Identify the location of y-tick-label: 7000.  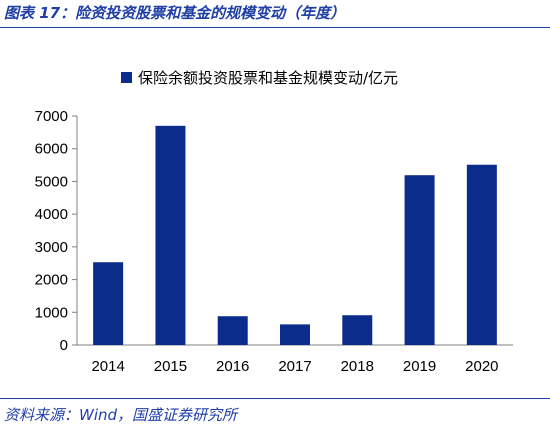
(51, 116).